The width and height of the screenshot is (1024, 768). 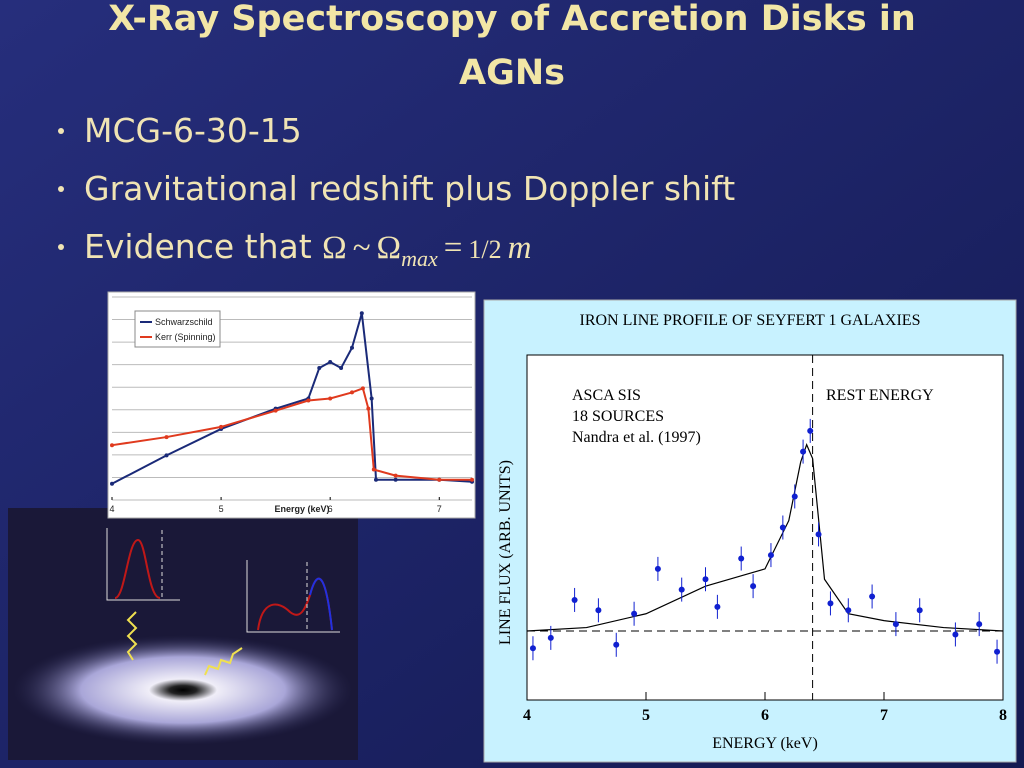 What do you see at coordinates (184, 322) in the screenshot?
I see `legend-label: Schwarzschild` at bounding box center [184, 322].